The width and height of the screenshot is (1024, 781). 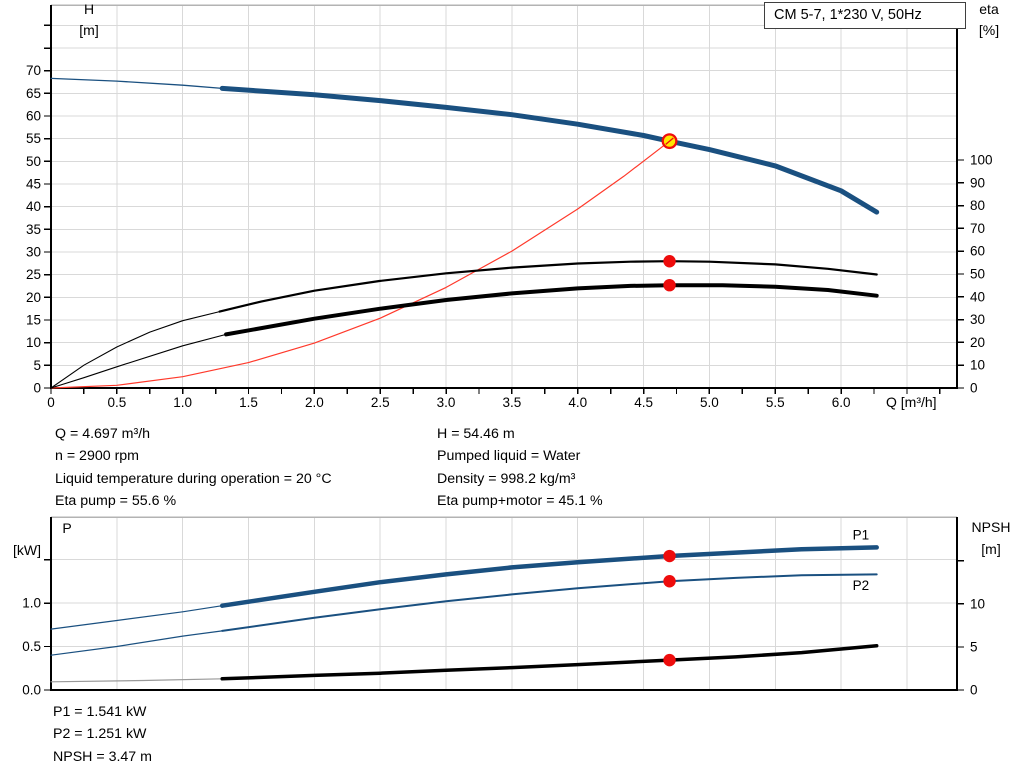 What do you see at coordinates (248, 402) in the screenshot?
I see `svg-text: 1.5` at bounding box center [248, 402].